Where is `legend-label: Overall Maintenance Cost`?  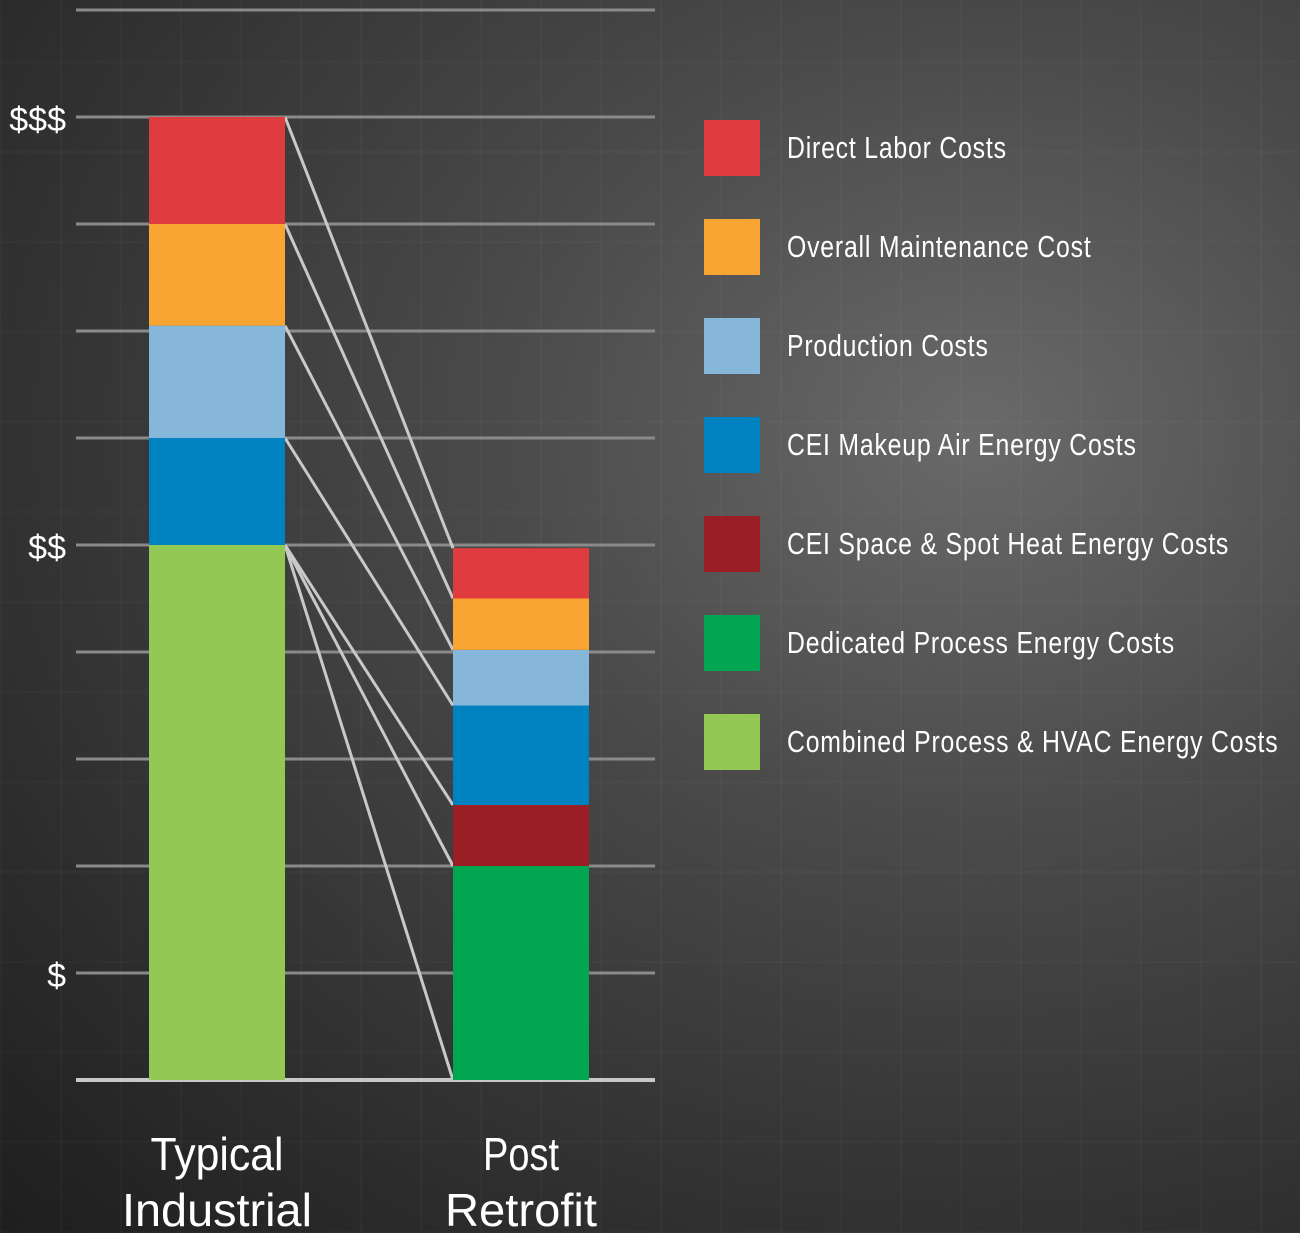
legend-label: Overall Maintenance Cost is located at coordinates (939, 246).